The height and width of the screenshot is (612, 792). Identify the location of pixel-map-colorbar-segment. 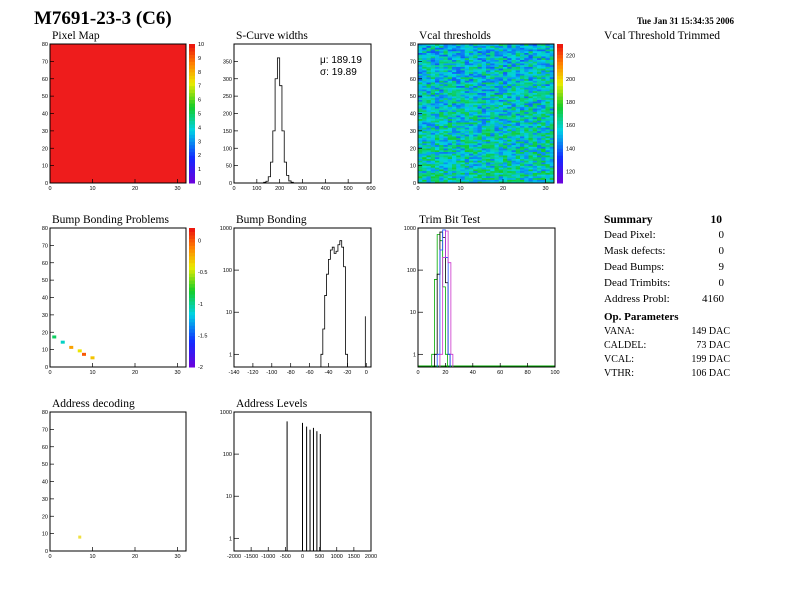
(192, 46).